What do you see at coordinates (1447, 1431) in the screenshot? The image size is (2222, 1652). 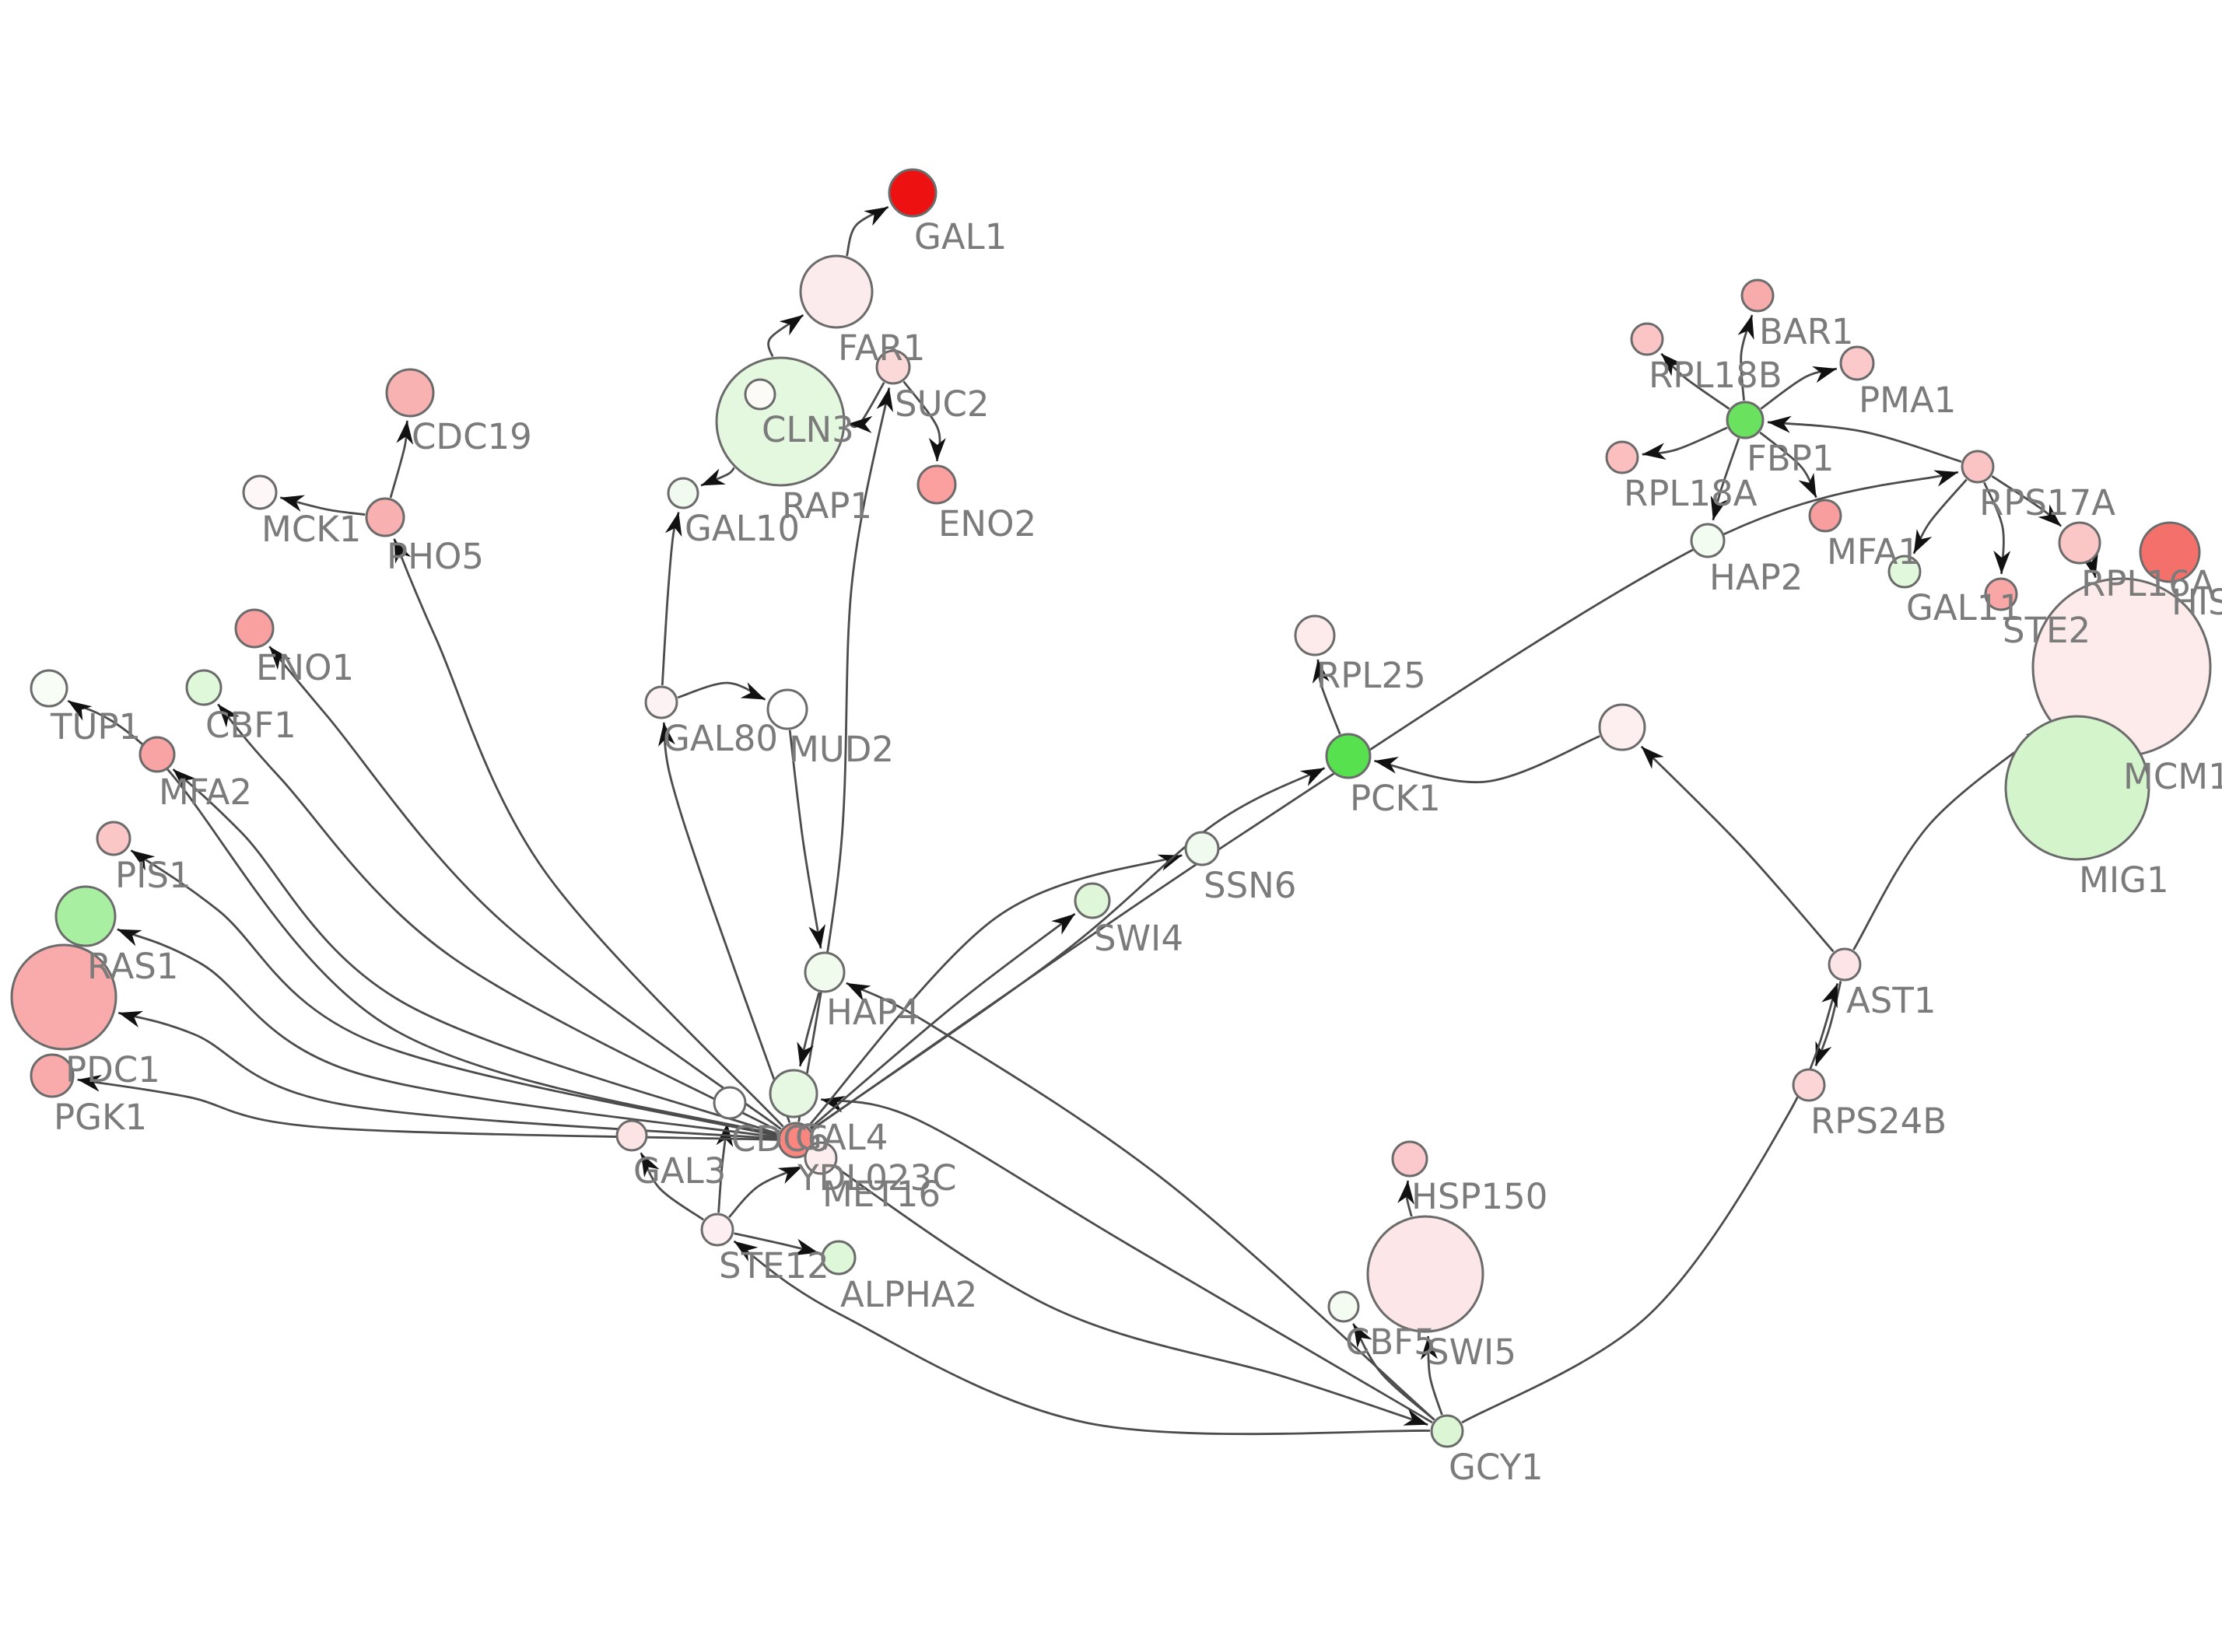 I see `node-GCY1` at bounding box center [1447, 1431].